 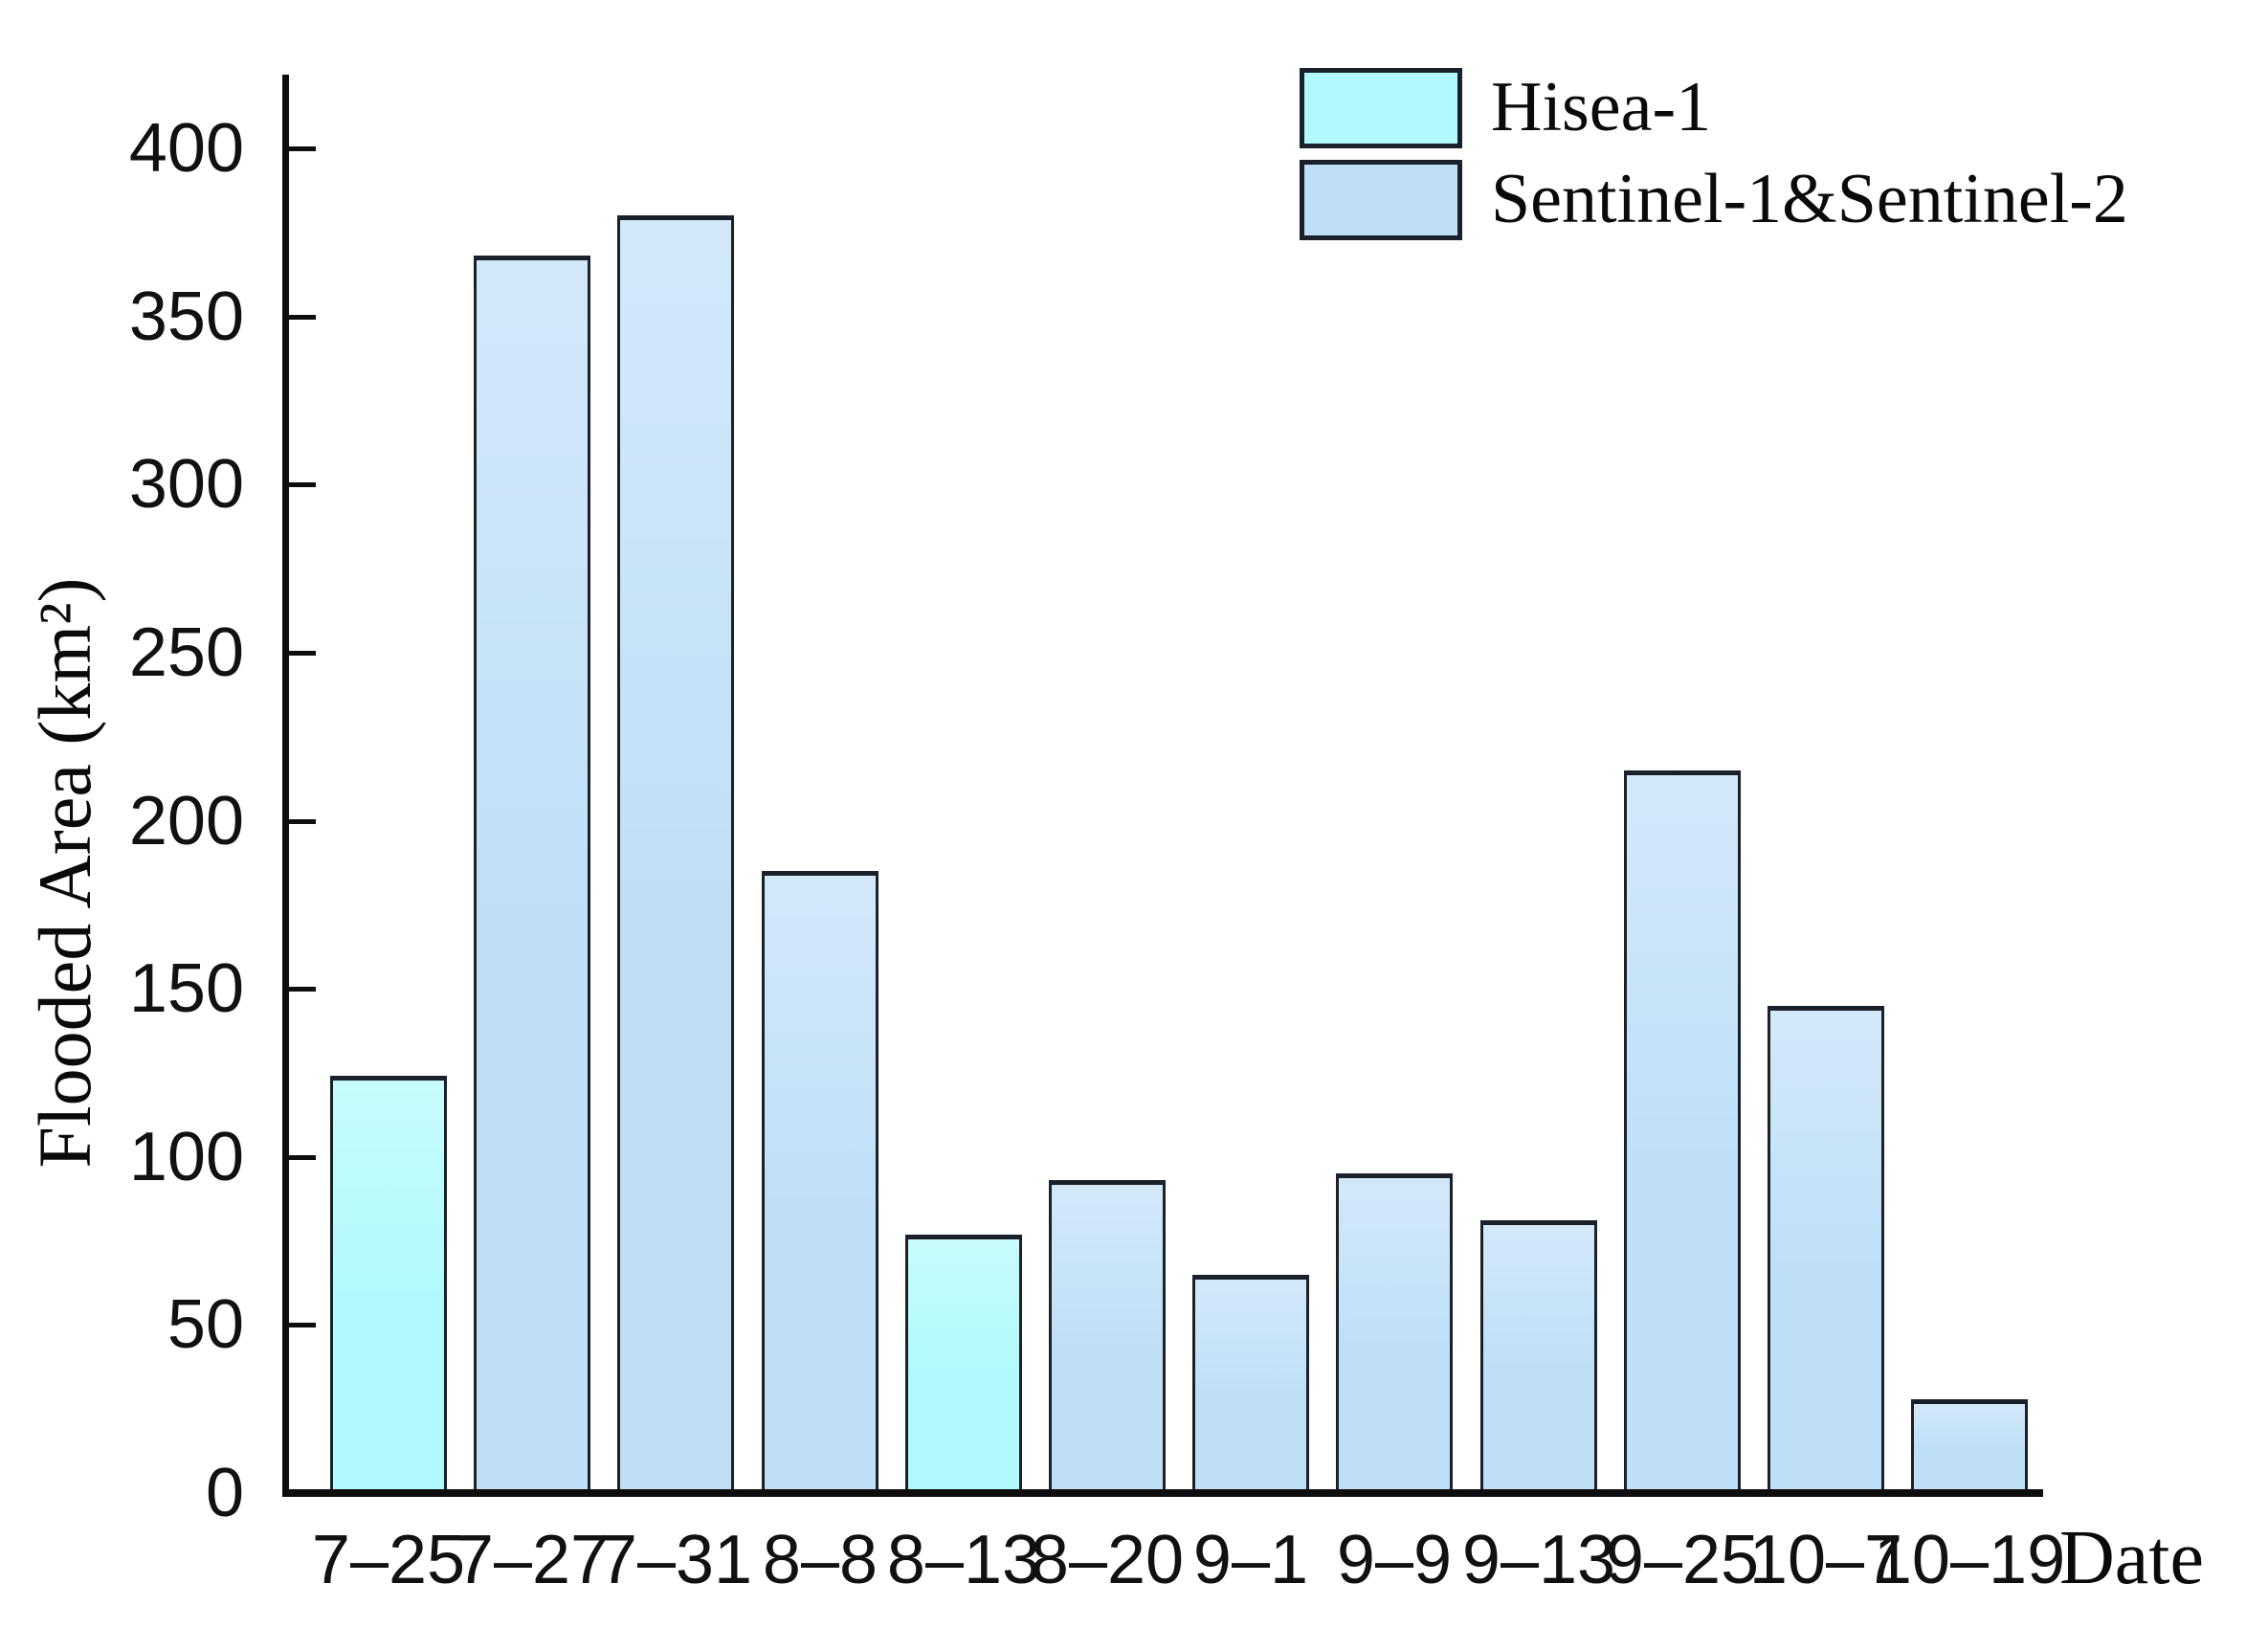 What do you see at coordinates (1107, 1560) in the screenshot?
I see `x-tick-label-8–20: 8–20` at bounding box center [1107, 1560].